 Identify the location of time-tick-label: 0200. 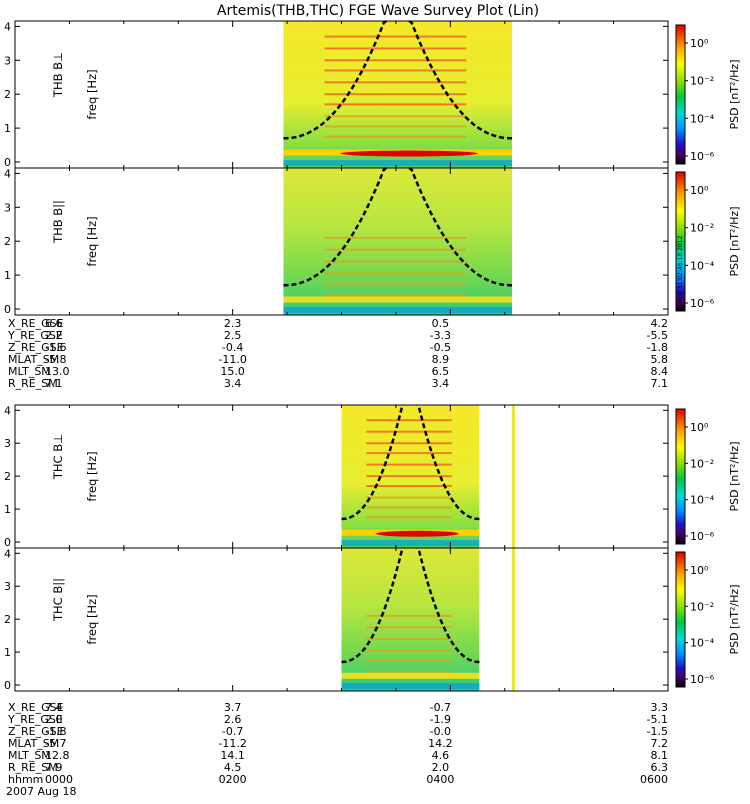
(233, 779).